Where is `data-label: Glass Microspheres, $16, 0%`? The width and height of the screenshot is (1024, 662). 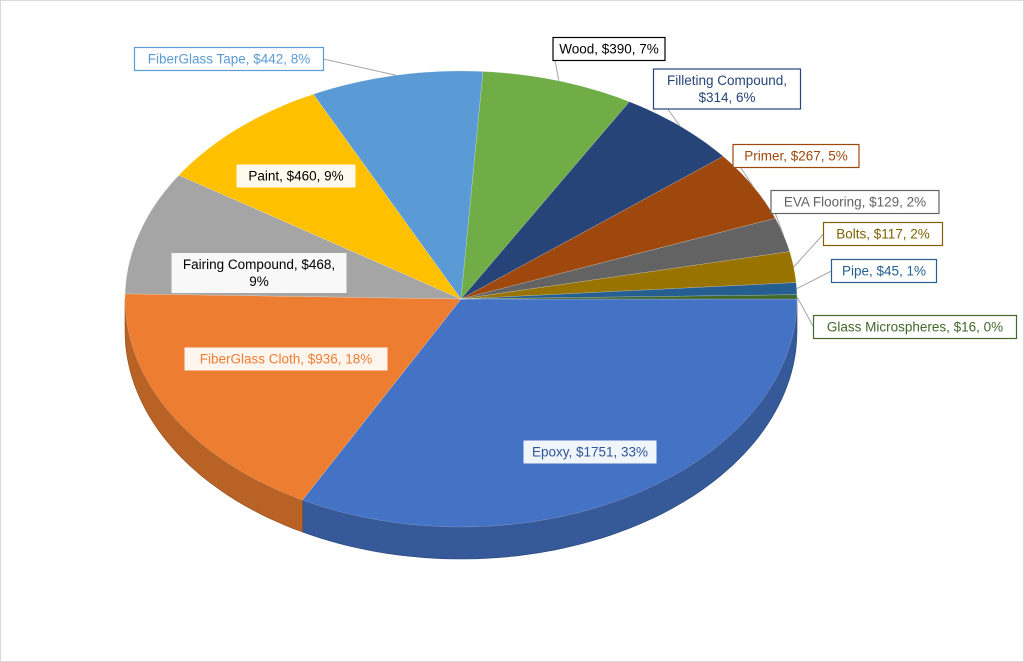
data-label: Glass Microspheres, $16, 0% is located at coordinates (915, 327).